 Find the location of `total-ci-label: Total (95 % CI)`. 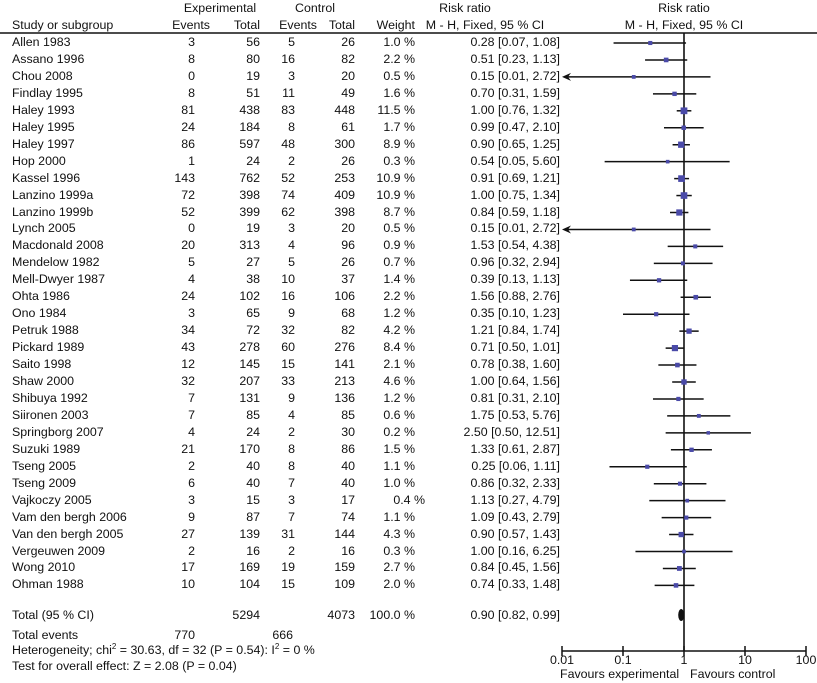

total-ci-label: Total (95 % CI) is located at coordinates (53, 615).